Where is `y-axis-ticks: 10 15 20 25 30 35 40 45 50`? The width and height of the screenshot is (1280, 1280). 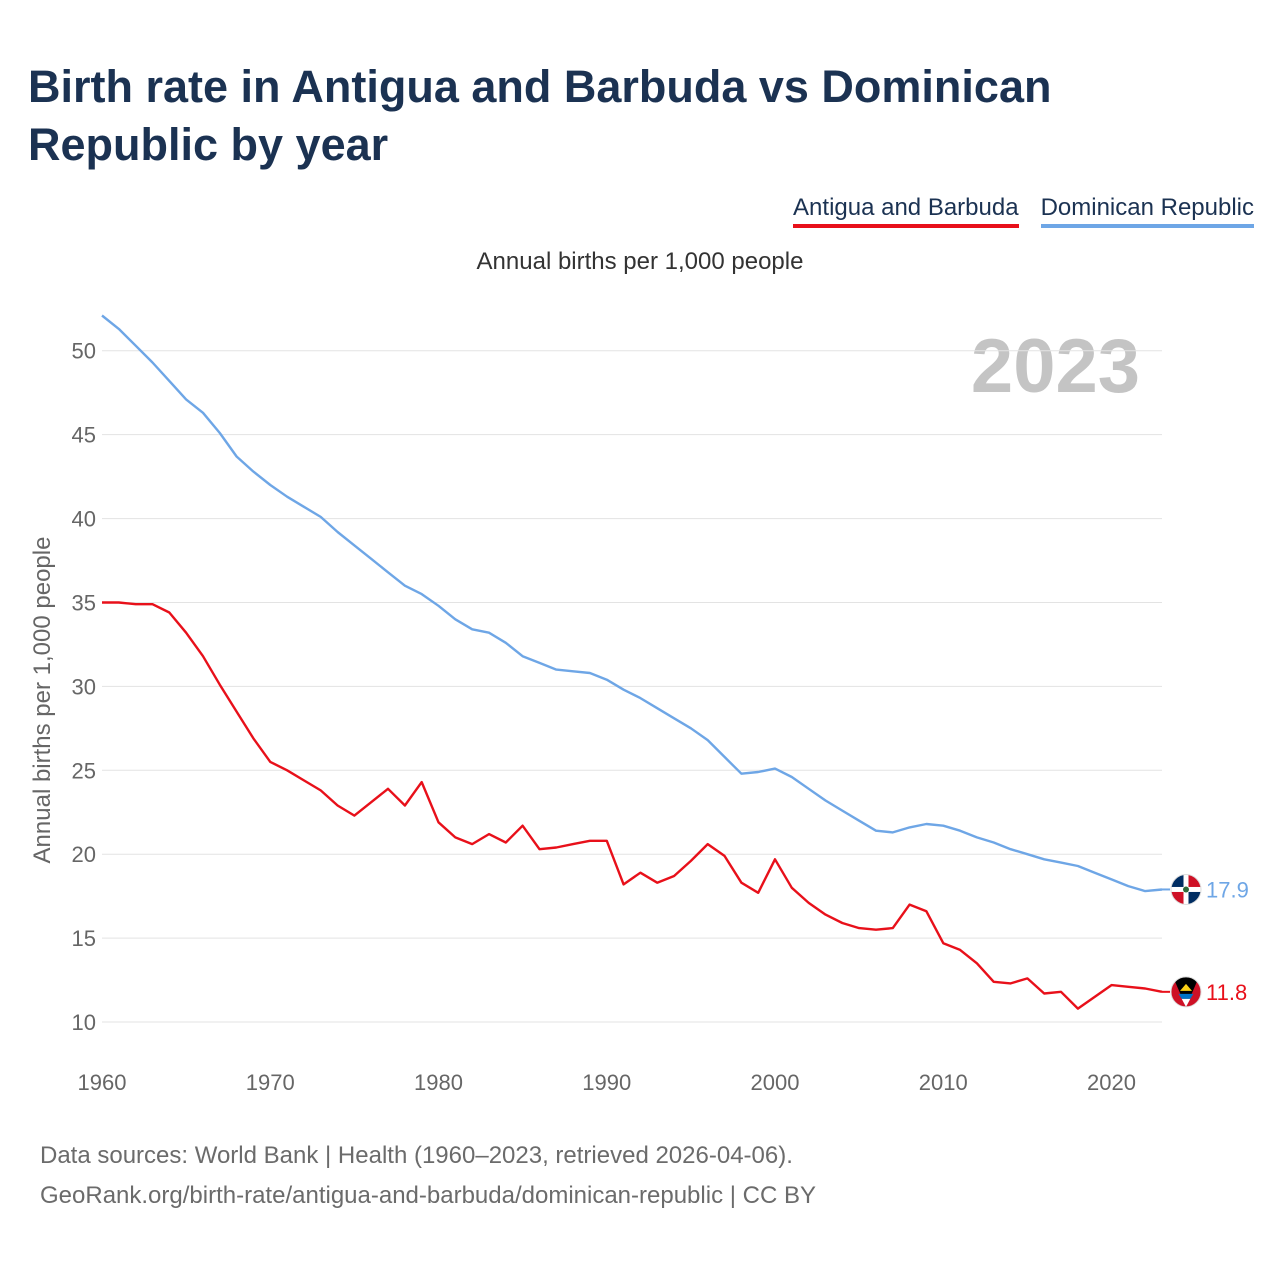 y-axis-ticks: 10 15 20 25 30 35 40 45 50 is located at coordinates (84, 687).